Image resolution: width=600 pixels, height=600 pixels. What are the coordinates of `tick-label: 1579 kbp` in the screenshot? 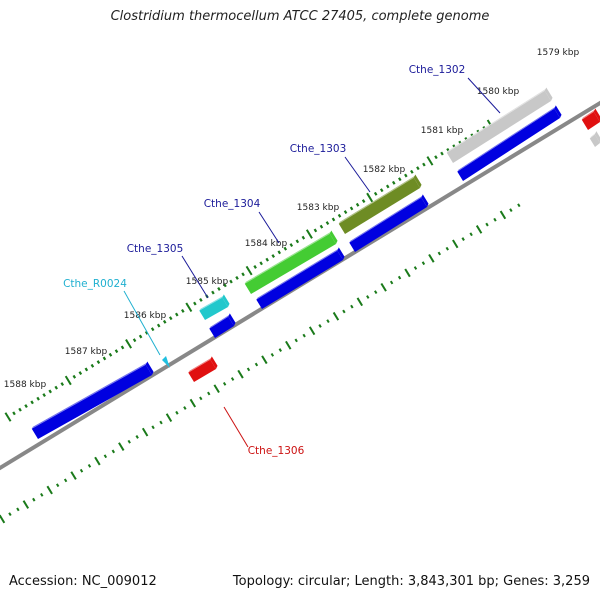 It's located at (558, 53).